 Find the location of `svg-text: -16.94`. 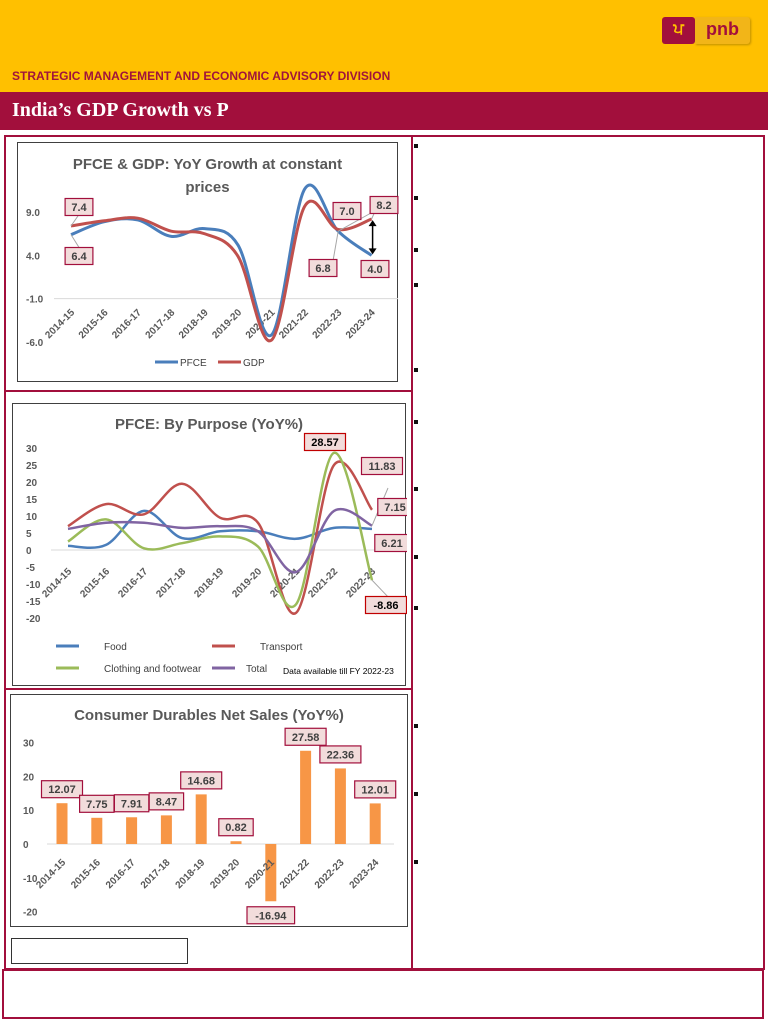

svg-text: -16.94 is located at coordinates (271, 916).